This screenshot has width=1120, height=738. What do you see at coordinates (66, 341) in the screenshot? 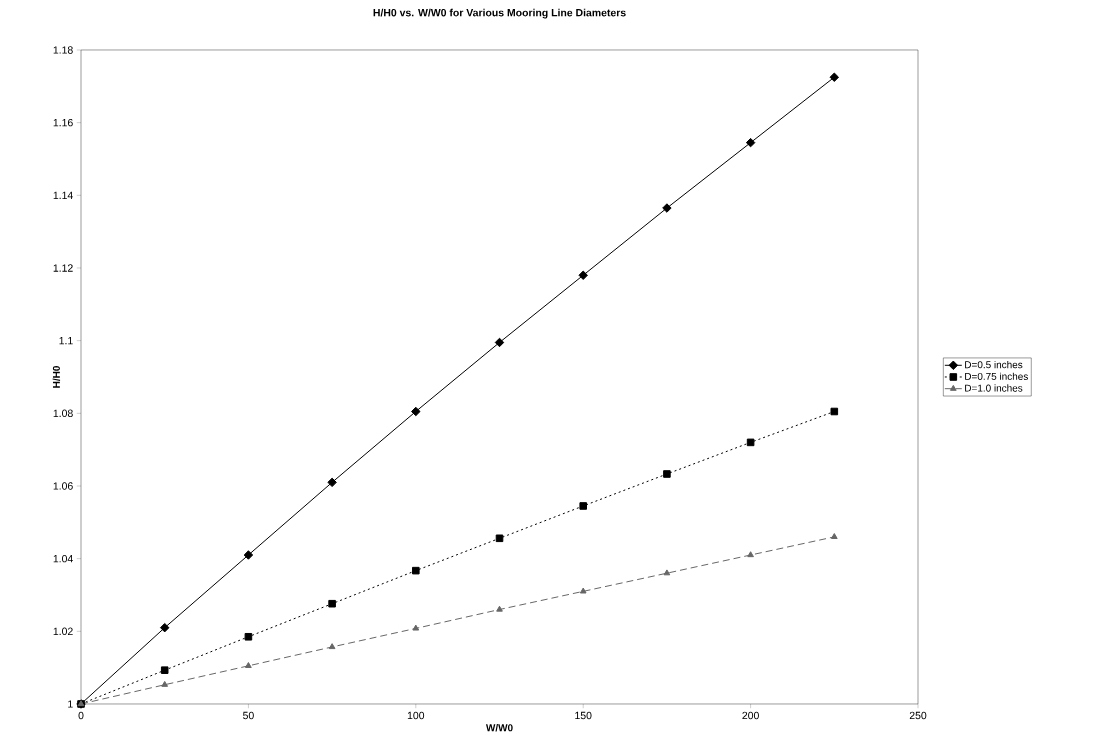
I see `y-tick-label: 1.1` at bounding box center [66, 341].